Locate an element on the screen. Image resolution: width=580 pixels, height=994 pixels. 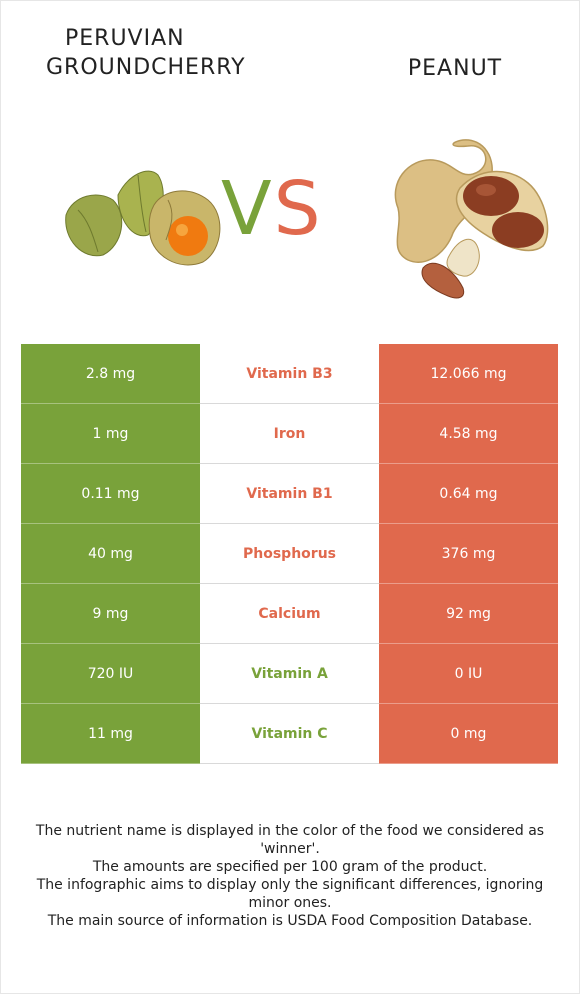
table-row: 2.8 mg Vitamin B3 12.066 mg is located at coordinates (289, 374).